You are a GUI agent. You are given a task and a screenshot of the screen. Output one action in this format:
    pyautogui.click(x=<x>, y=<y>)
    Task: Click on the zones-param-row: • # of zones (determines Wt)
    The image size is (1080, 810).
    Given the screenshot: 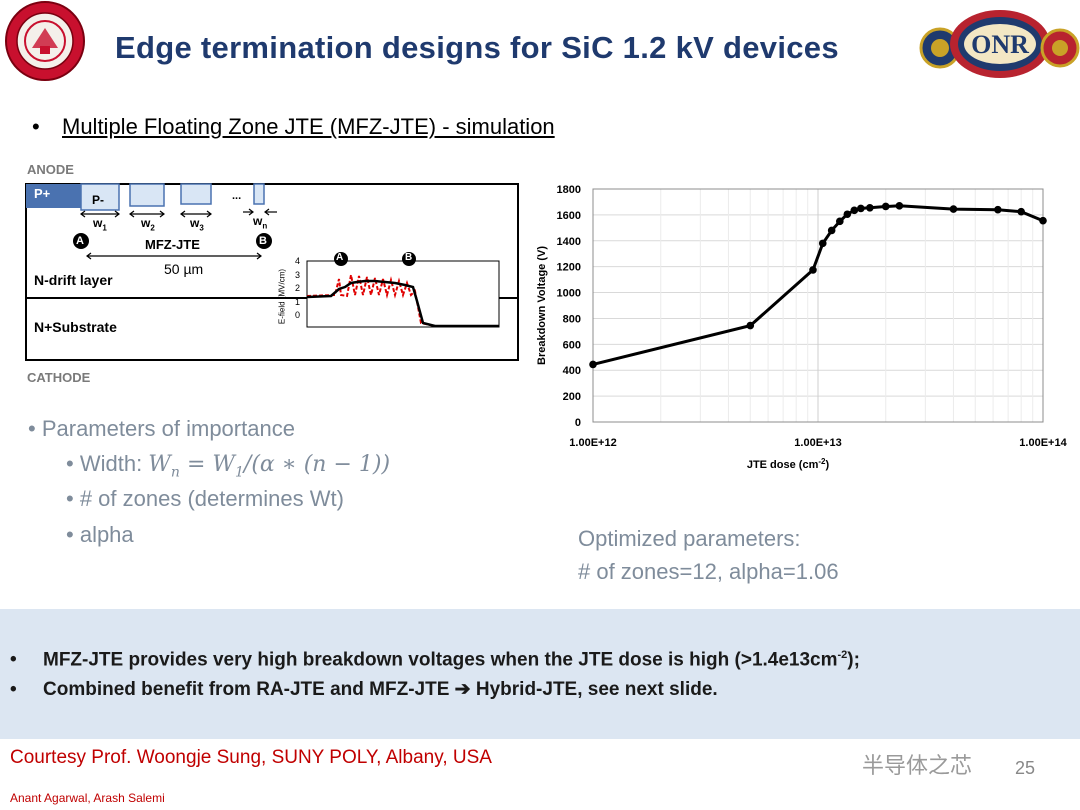 What is the action you would take?
    pyautogui.click(x=205, y=499)
    